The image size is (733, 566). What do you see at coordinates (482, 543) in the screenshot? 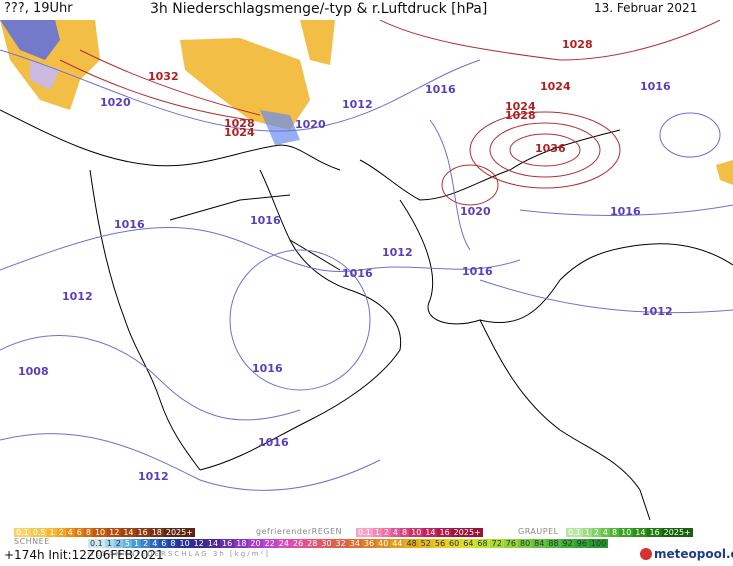
I see `total-value: 68` at bounding box center [482, 543].